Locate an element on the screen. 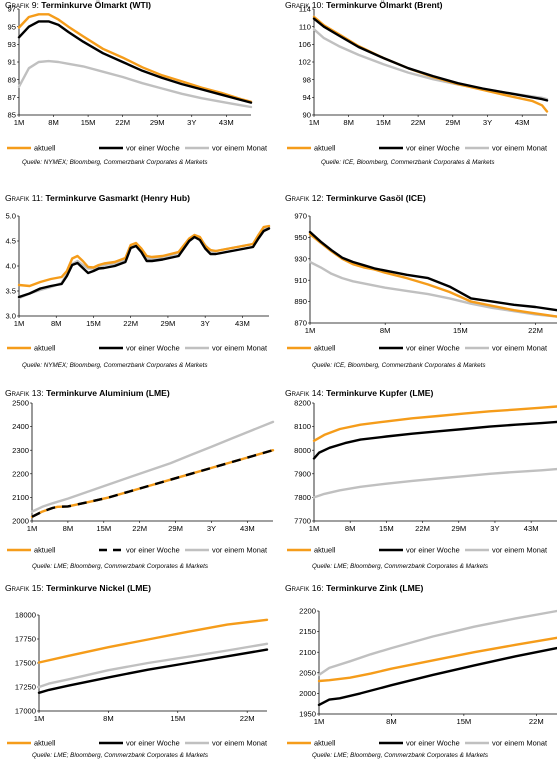 This screenshot has height=759, width=557. chart-title: Grafik 16: Terminkurve Zink (LME) is located at coordinates (354, 588).